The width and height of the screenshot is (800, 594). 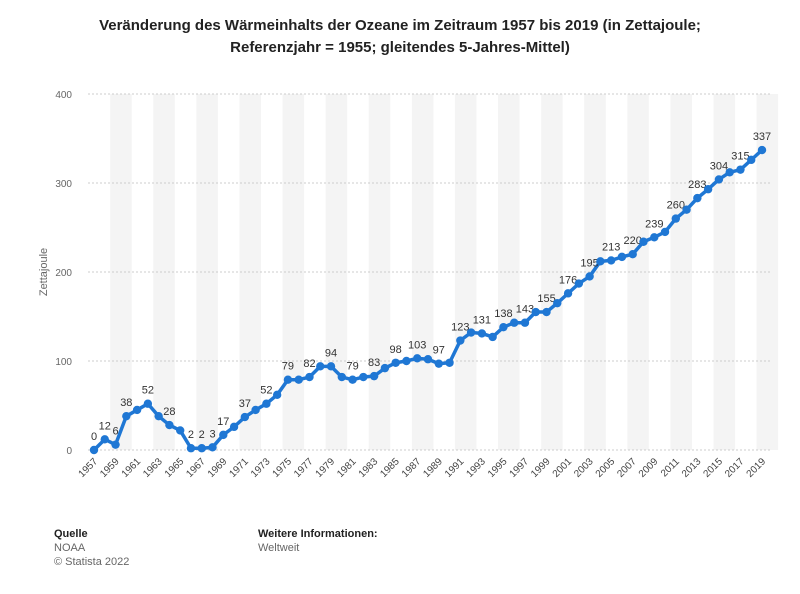 I want to click on data-label: 195, so click(x=589, y=263).